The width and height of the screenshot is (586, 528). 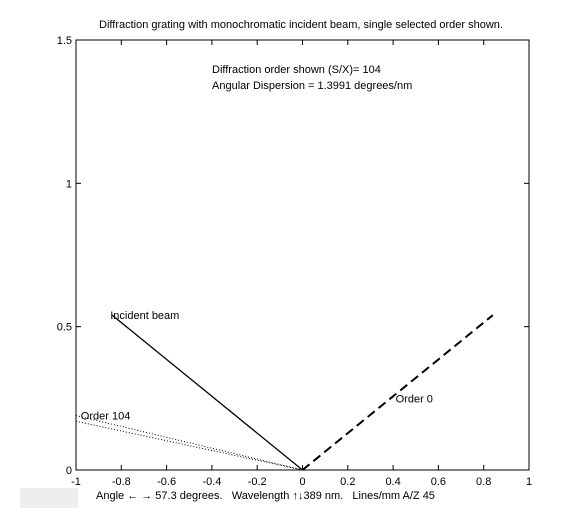 I want to click on x-tick-label: -0.6, so click(x=166, y=482).